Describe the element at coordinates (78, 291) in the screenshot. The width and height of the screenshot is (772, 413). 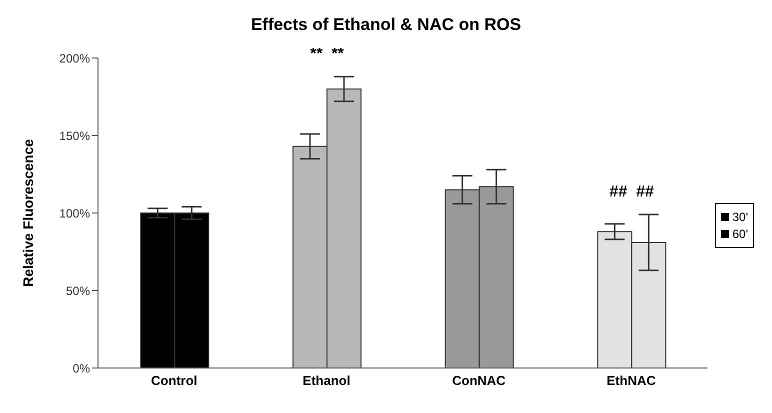
I see `y-tick-label: 50%` at that location.